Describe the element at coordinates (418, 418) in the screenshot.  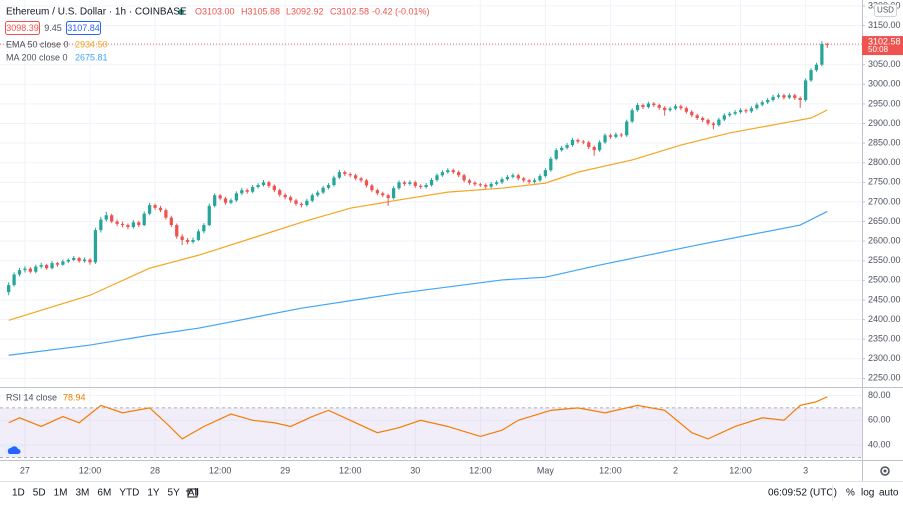
I see `rsi-line` at that location.